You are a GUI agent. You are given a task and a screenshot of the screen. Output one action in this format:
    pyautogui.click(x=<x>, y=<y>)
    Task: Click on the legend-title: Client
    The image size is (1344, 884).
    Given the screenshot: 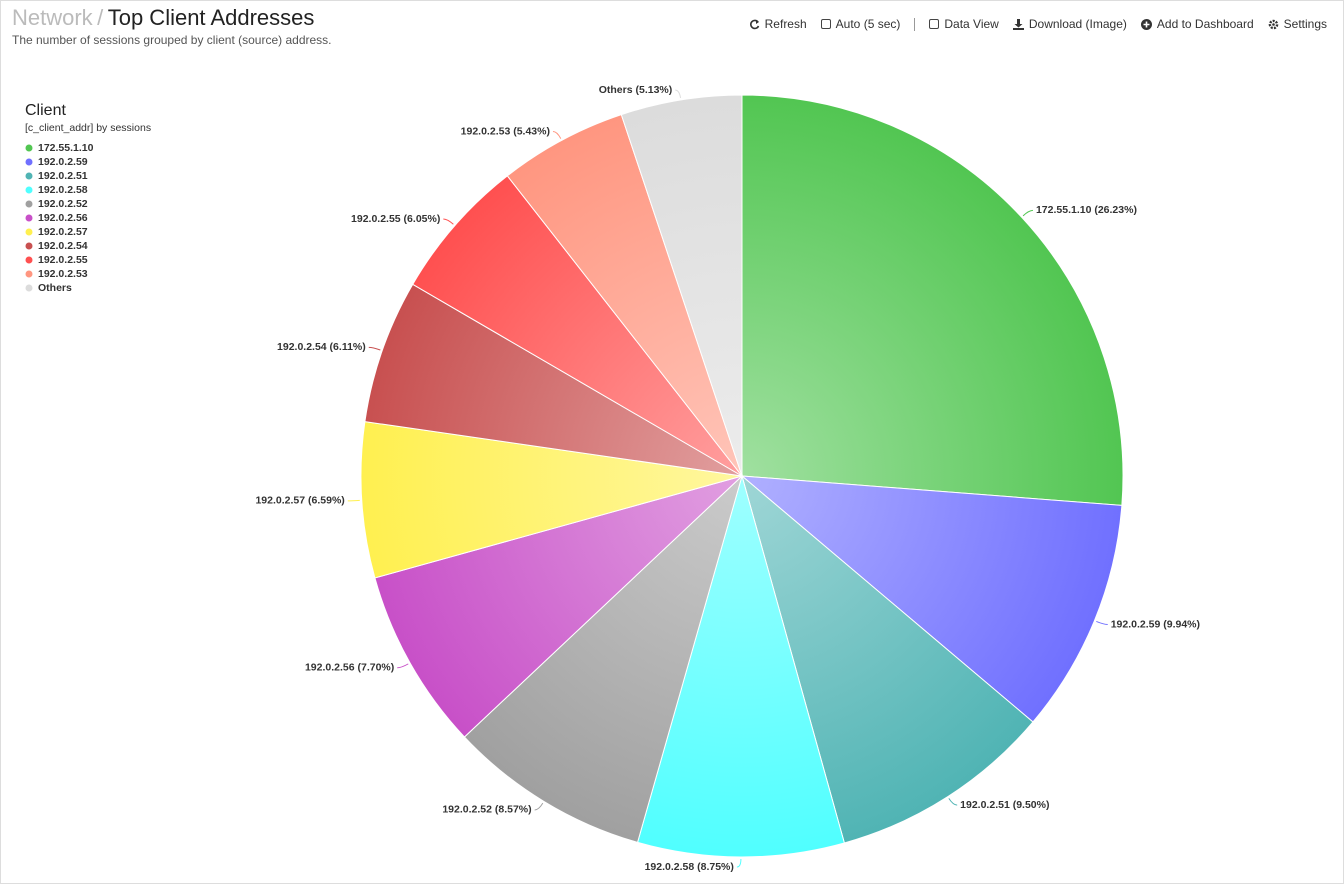 What is the action you would take?
    pyautogui.click(x=45, y=110)
    